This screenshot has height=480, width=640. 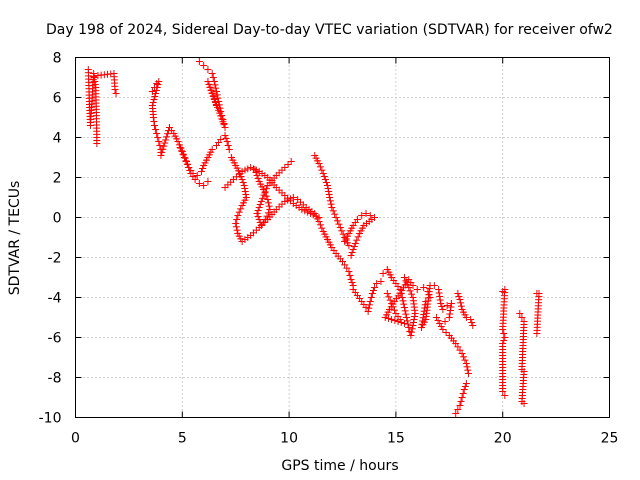 I want to click on y-tick-label: -8, so click(x=55, y=379).